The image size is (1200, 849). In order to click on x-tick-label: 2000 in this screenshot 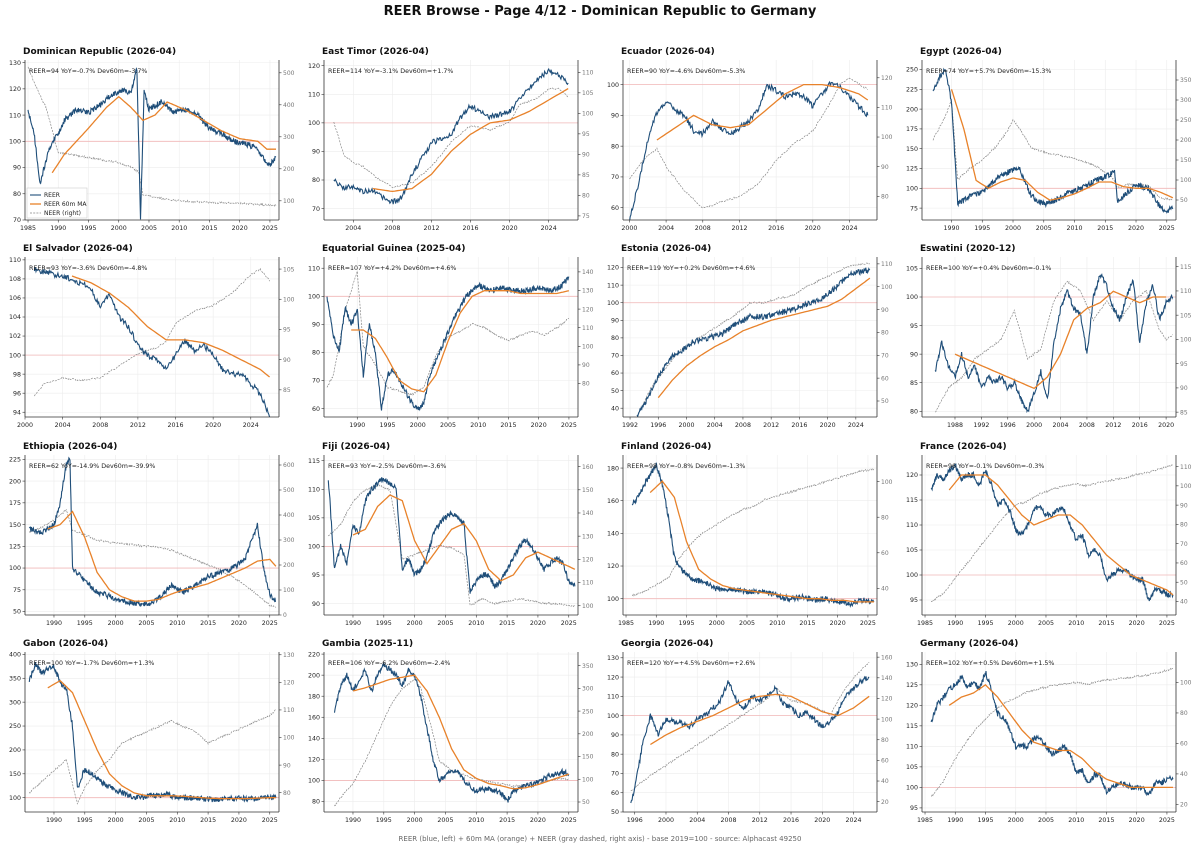, I will do `click(686, 425)`.